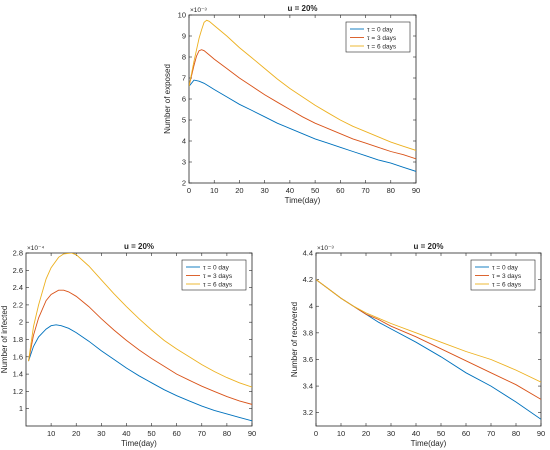 Image resolution: width=550 pixels, height=450 pixels. What do you see at coordinates (308, 386) in the screenshot?
I see `y-tick-label: 3.4` at bounding box center [308, 386].